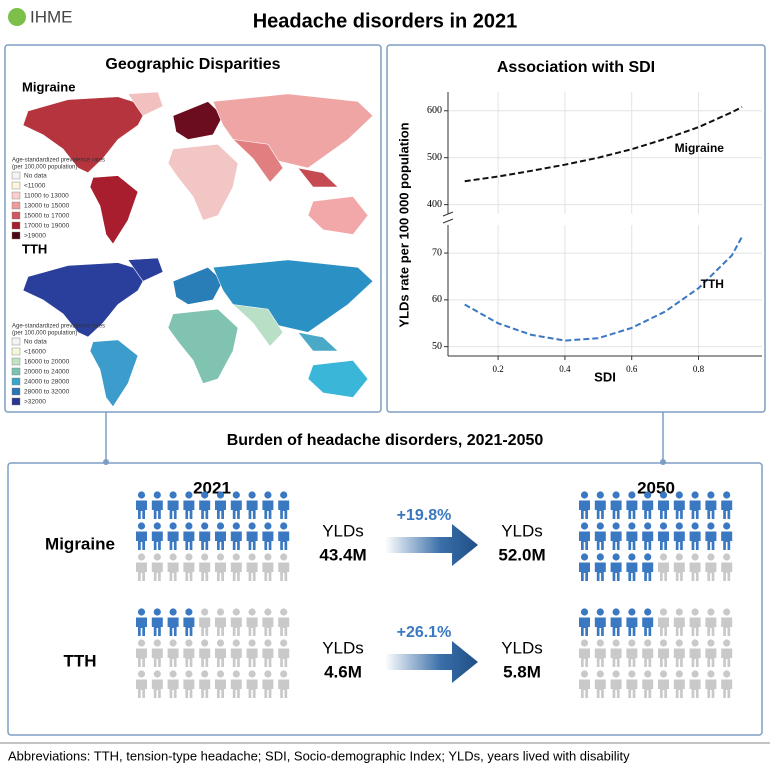 The height and width of the screenshot is (770, 770). I want to click on connector-dot, so click(106, 462).